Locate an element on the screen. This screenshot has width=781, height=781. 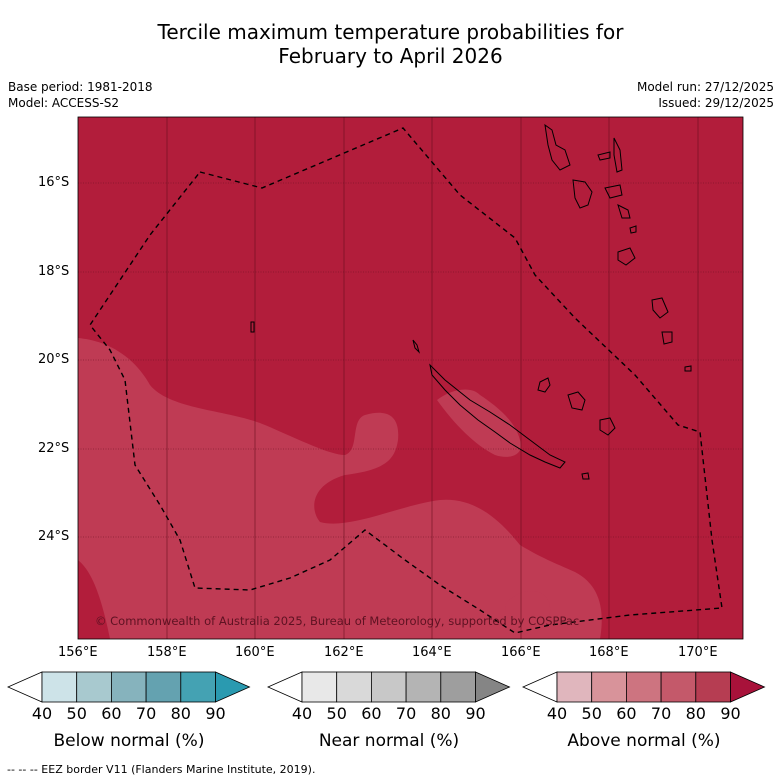
colorbar-near-tick: 90 is located at coordinates (475, 713).